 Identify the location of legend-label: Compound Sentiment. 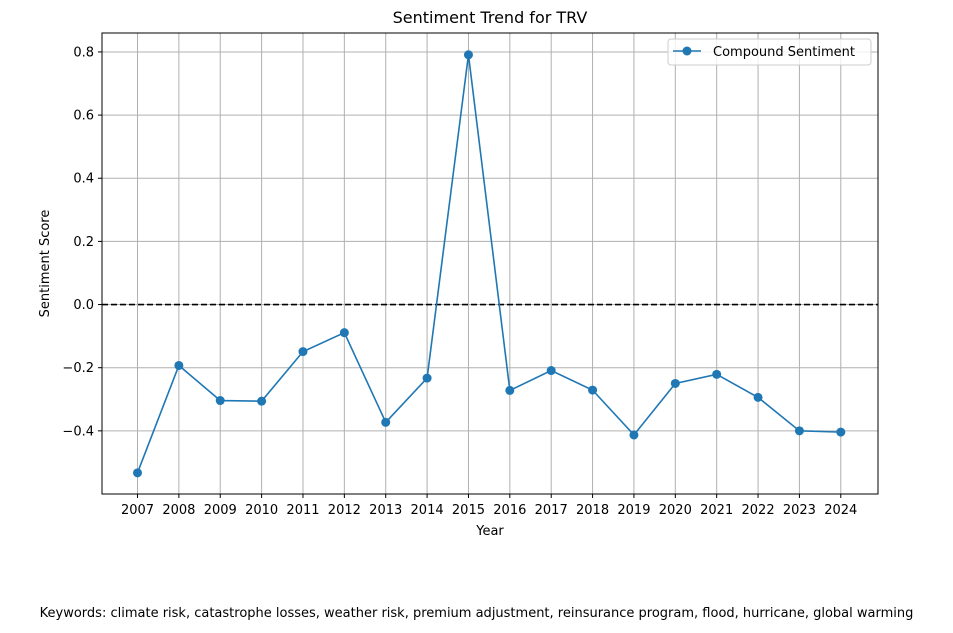
(784, 52).